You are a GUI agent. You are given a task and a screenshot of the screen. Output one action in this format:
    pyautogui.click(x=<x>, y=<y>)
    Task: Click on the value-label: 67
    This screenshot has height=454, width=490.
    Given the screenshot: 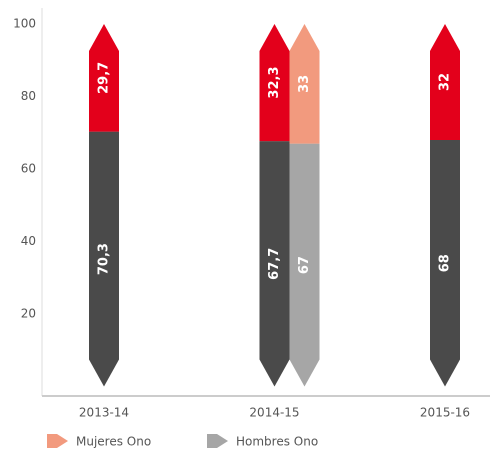 What is the action you would take?
    pyautogui.click(x=304, y=265)
    